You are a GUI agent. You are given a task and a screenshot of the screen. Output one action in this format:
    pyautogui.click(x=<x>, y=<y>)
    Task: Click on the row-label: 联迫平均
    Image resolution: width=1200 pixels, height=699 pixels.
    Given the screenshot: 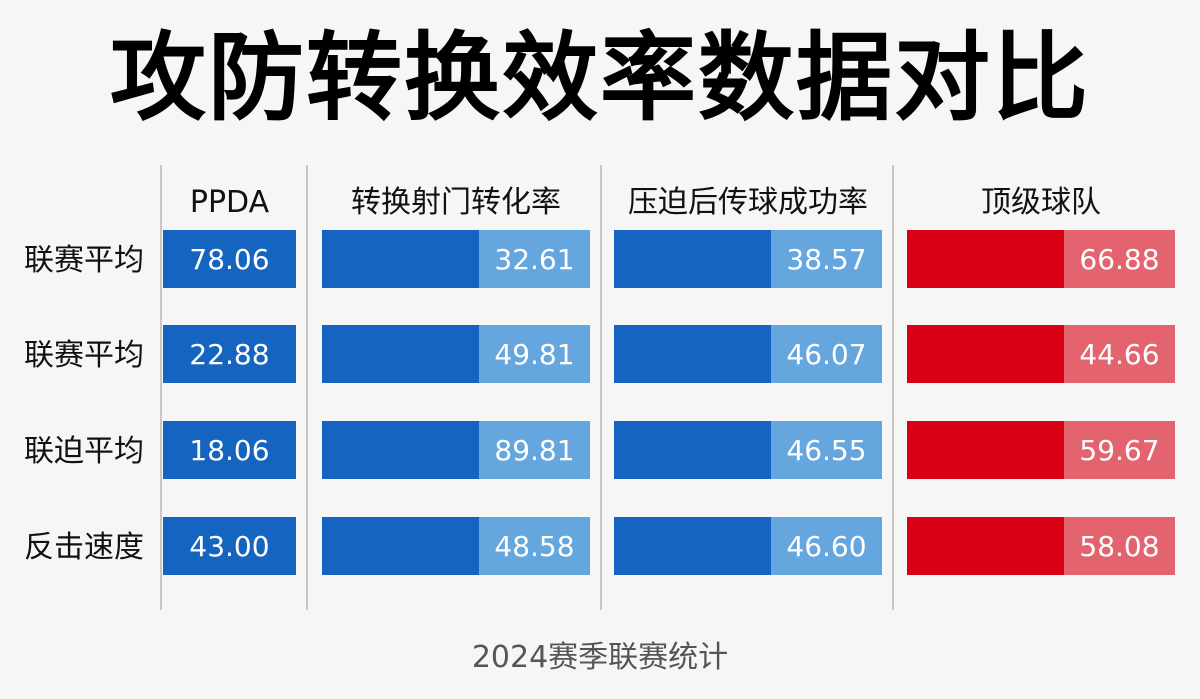 What is the action you would take?
    pyautogui.click(x=84, y=451)
    